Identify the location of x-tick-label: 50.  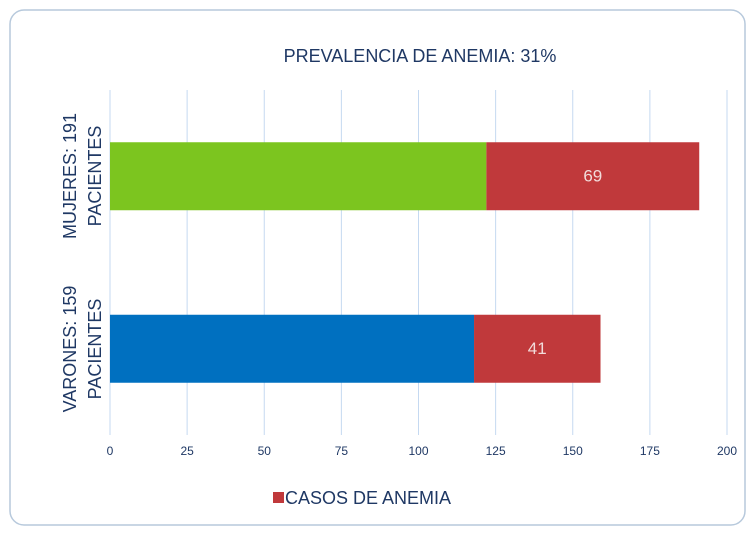
(265, 451).